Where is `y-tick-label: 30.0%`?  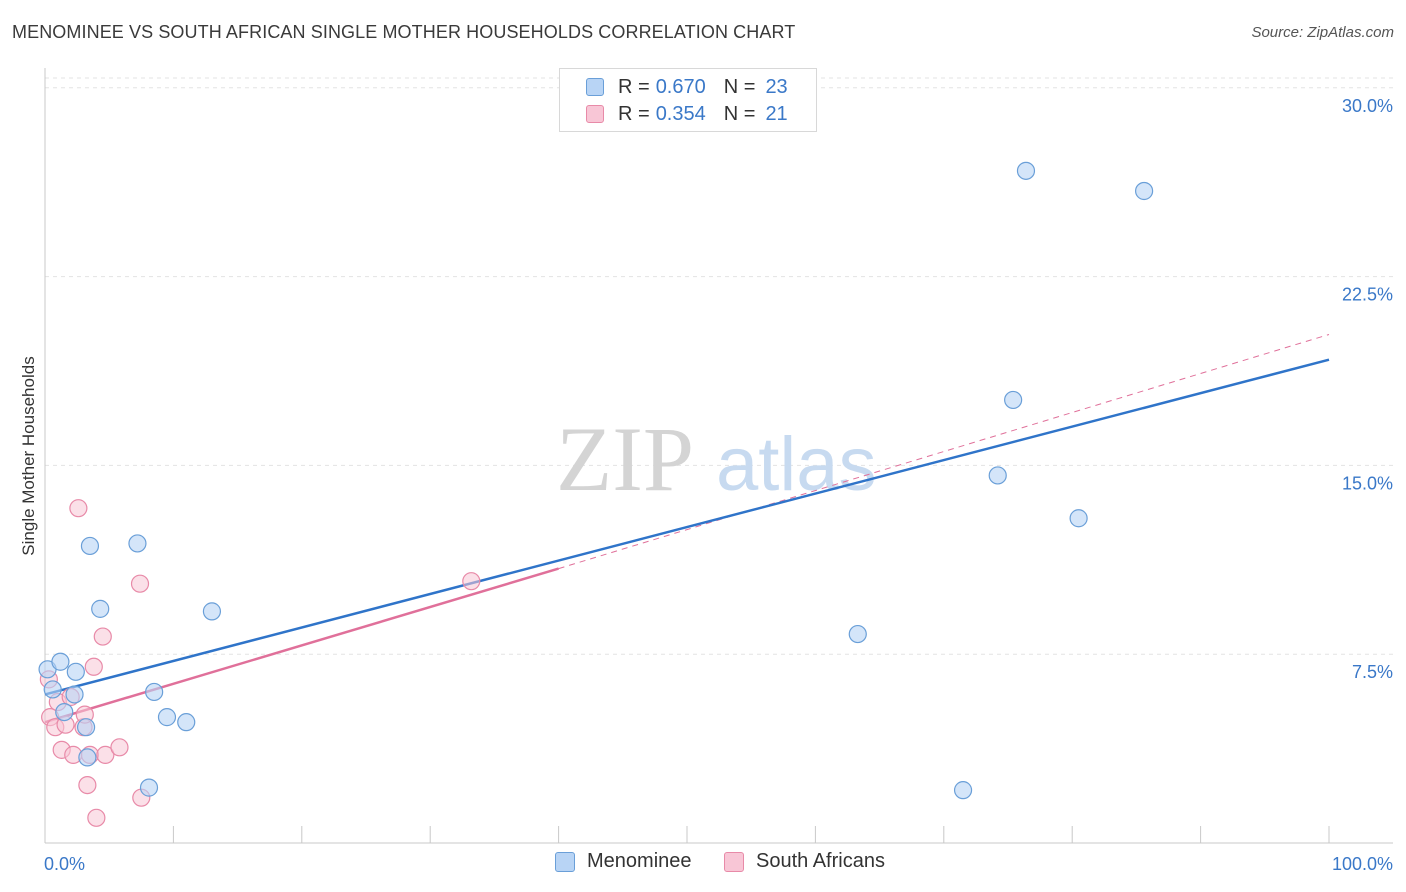
y-tick-label: 30.0% is located at coordinates (1367, 106).